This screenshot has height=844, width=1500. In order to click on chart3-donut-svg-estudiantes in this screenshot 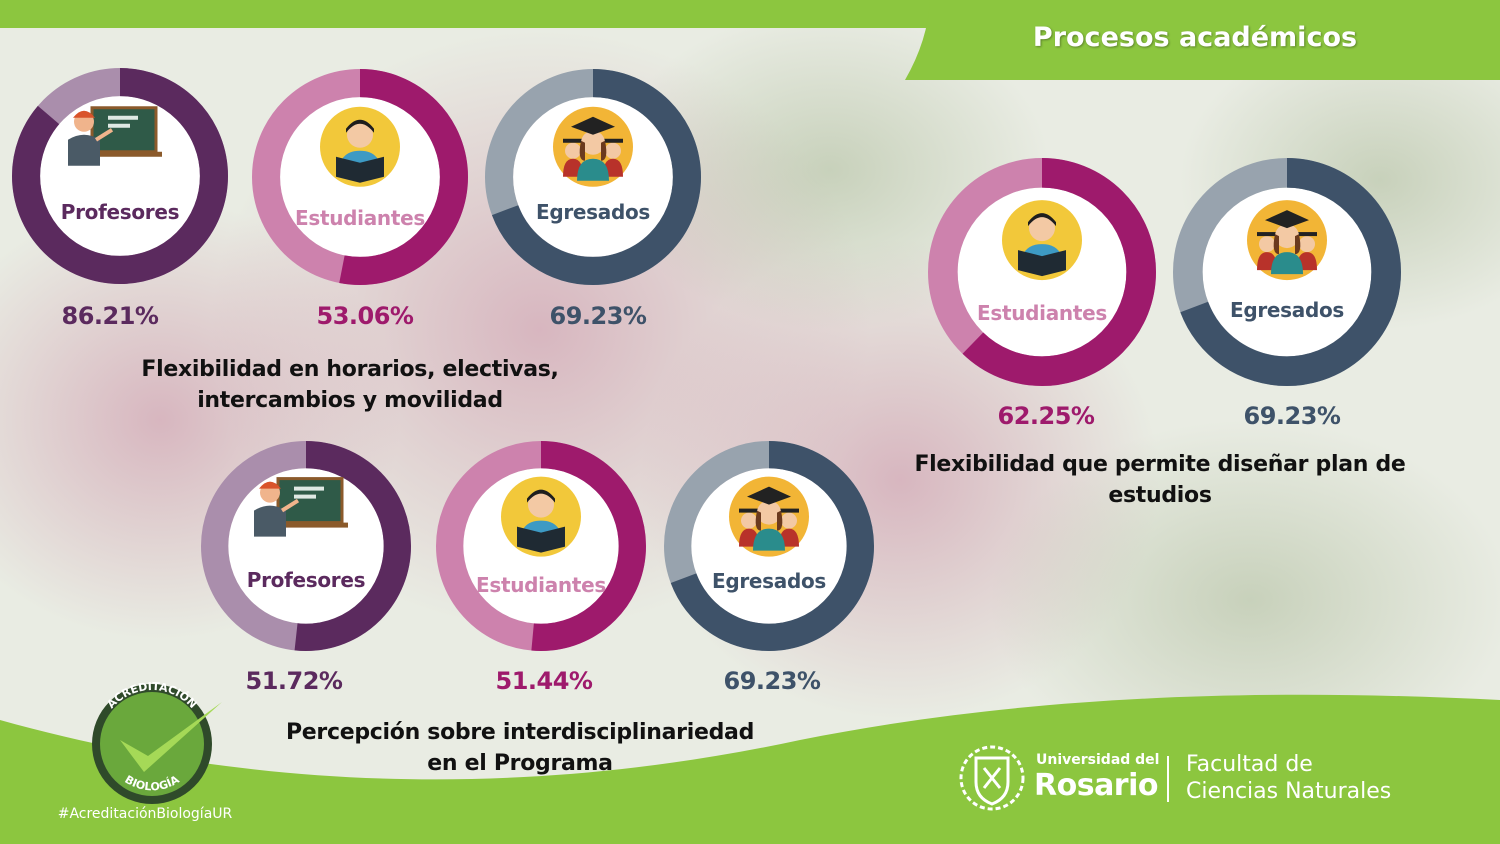, I will do `click(1042, 272)`.